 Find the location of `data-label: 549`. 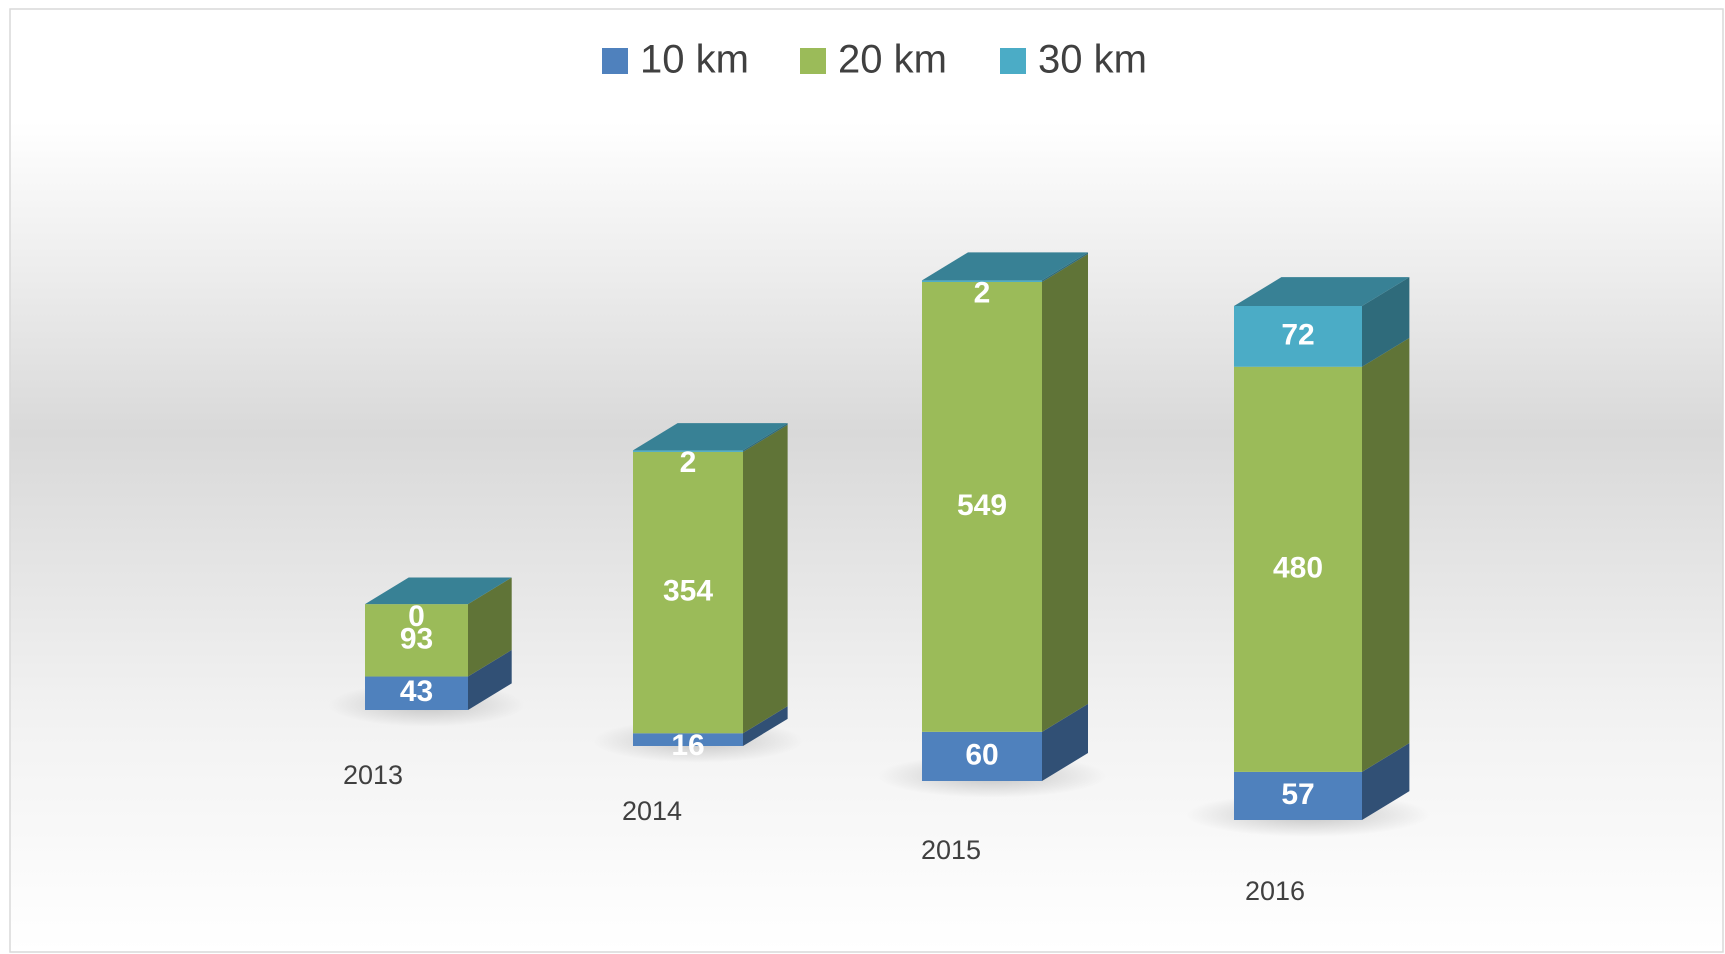

data-label: 549 is located at coordinates (982, 505).